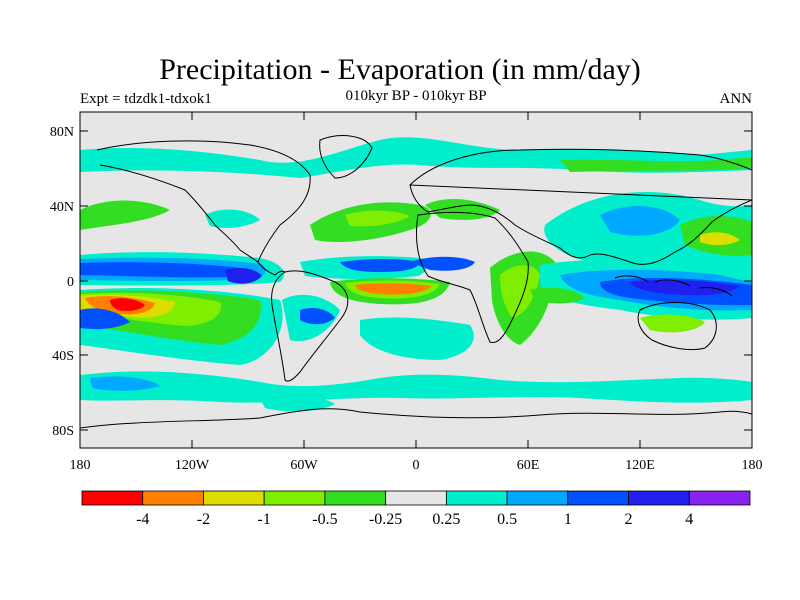 The width and height of the screenshot is (800, 600). I want to click on contour-spac-red, so click(127, 304).